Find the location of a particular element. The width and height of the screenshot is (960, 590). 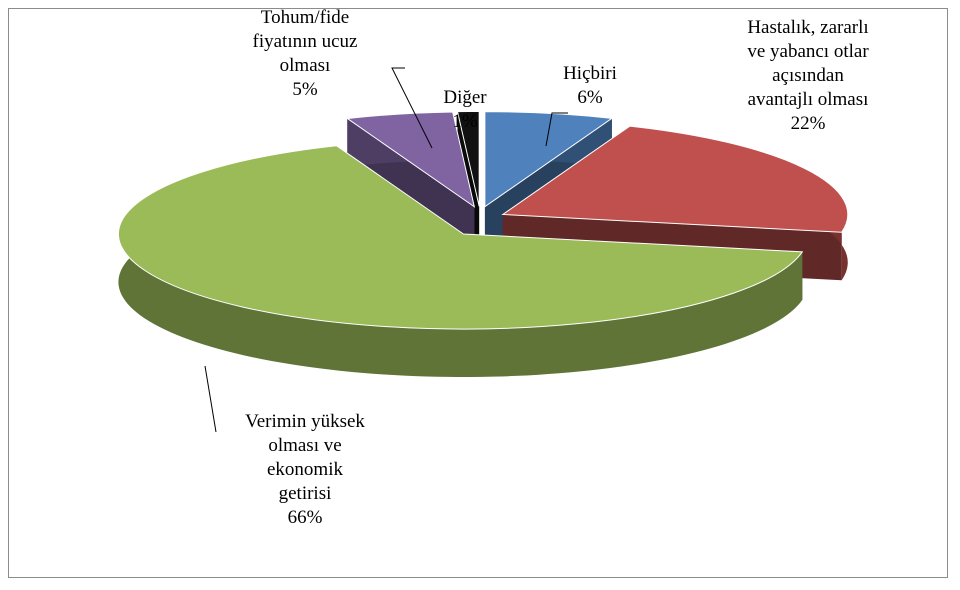

slice-label: Diğer 1% is located at coordinates (464, 110).